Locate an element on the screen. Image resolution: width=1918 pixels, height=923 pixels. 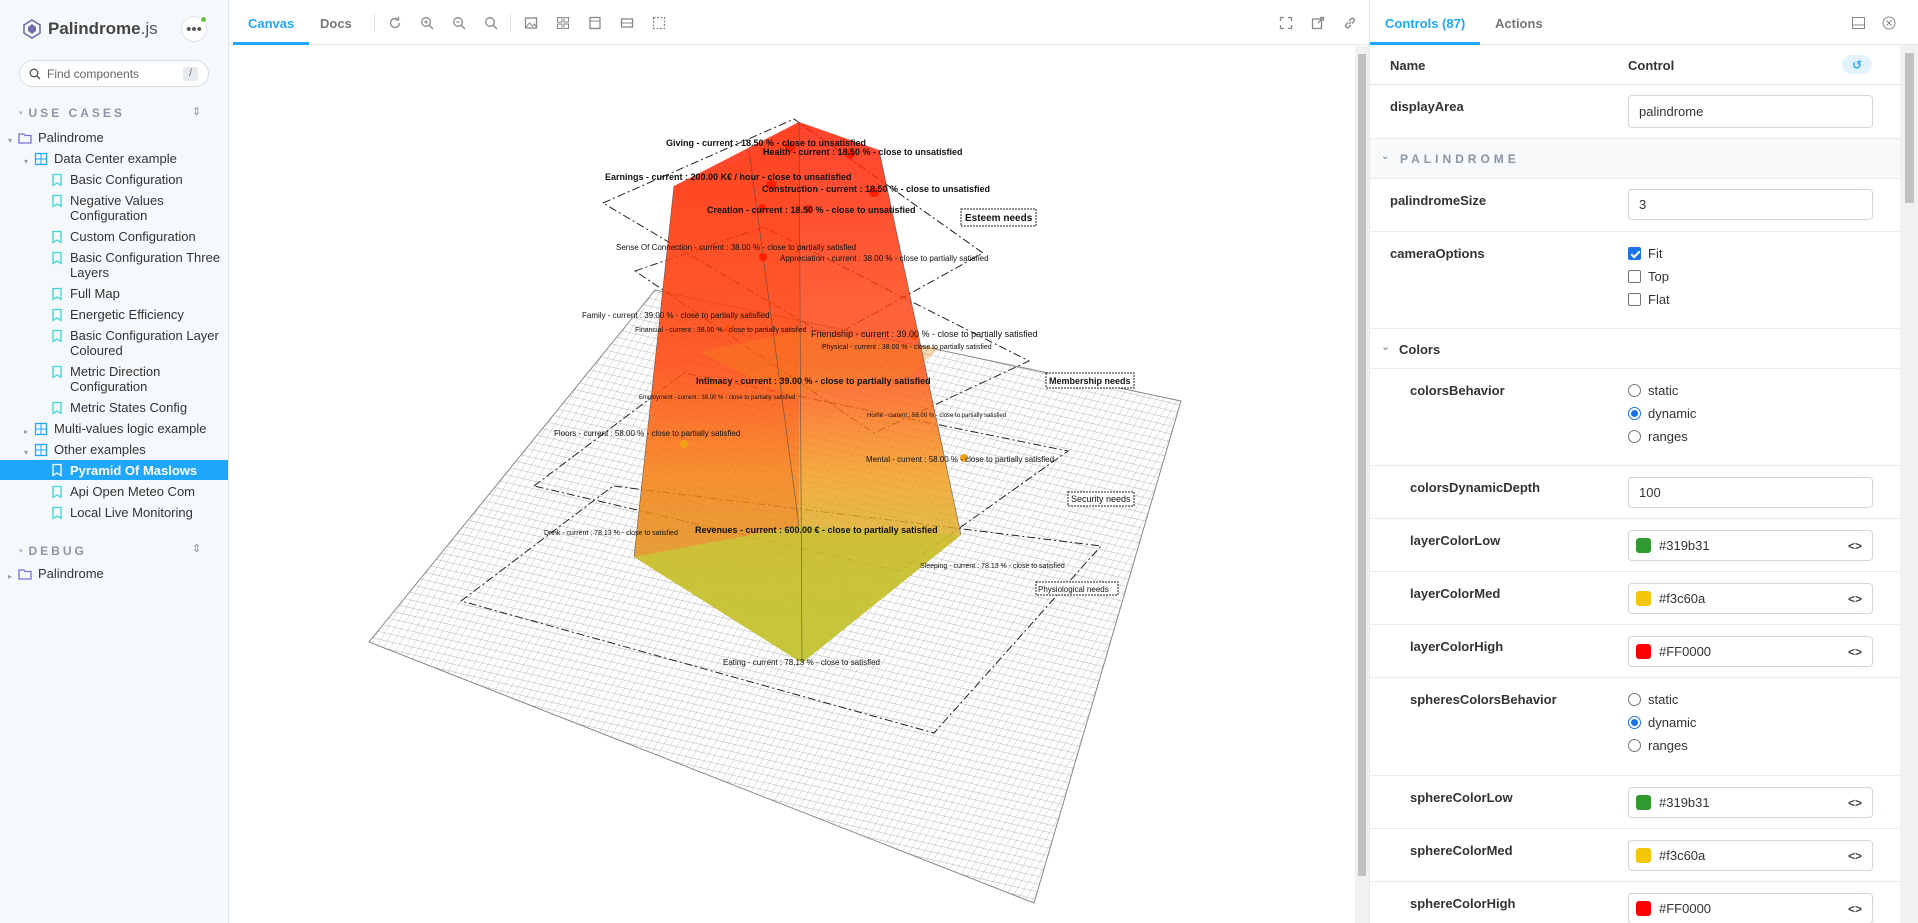
colorsdynamicdepth-input: 100 is located at coordinates (1750, 492).